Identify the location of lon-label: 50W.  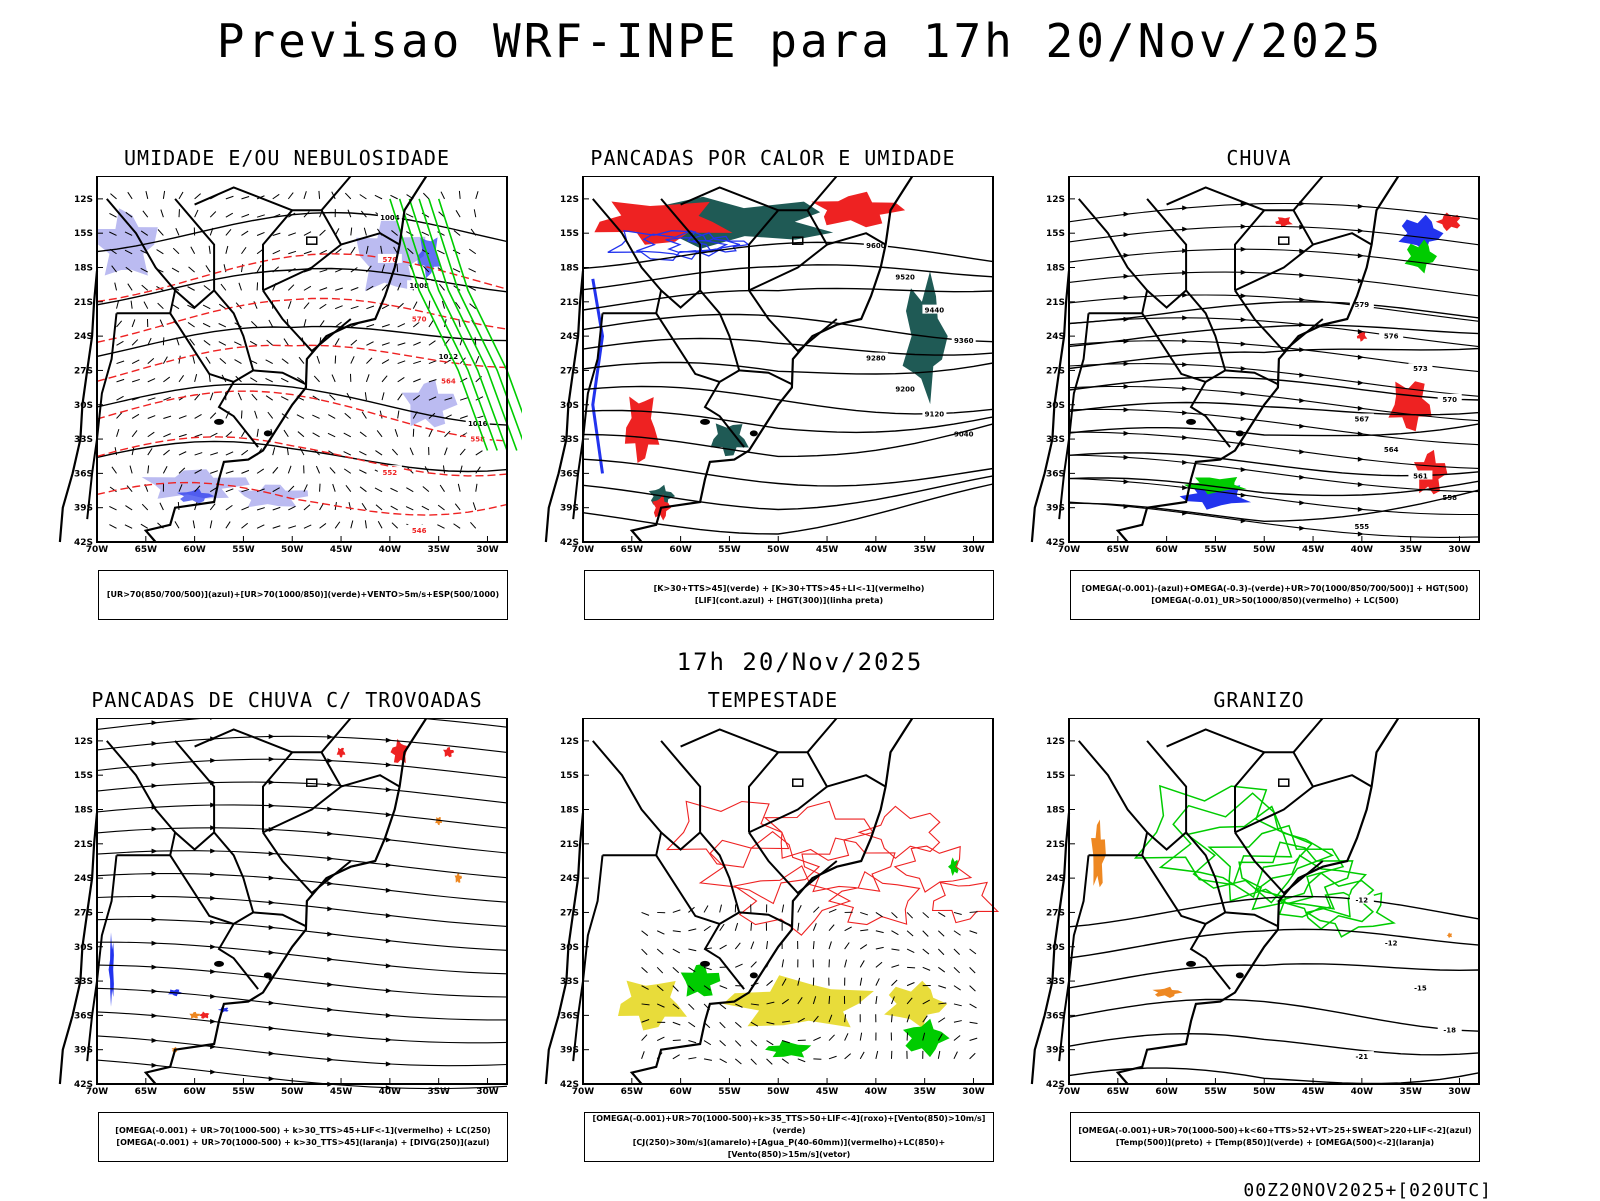
(292, 550).